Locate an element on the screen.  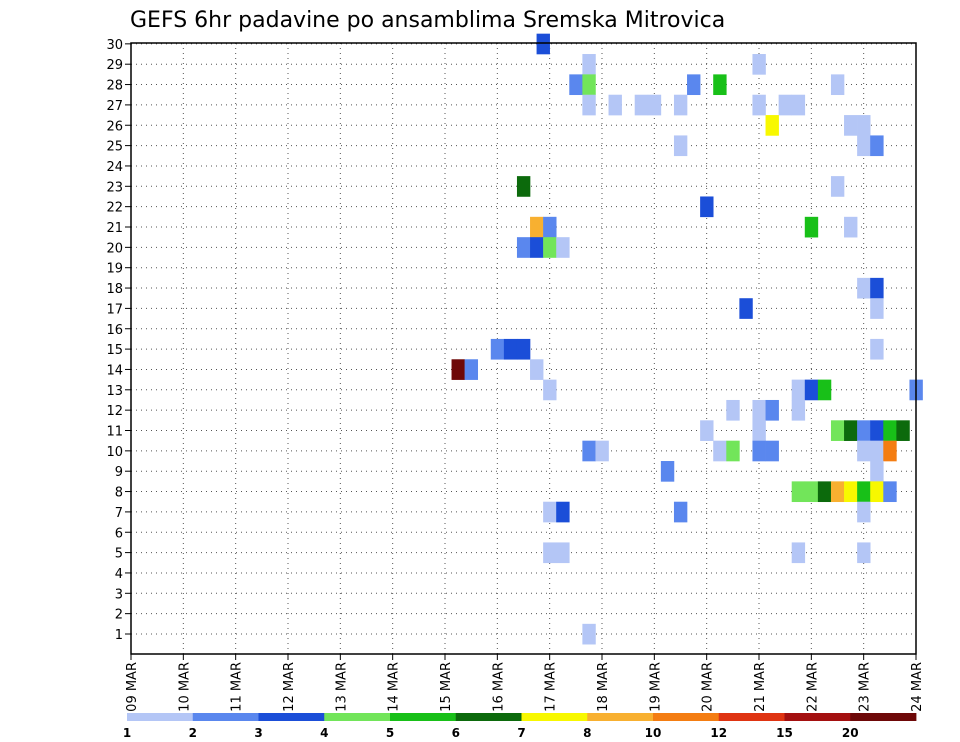
x-tick-label: 13 MAR is located at coordinates (341, 687).